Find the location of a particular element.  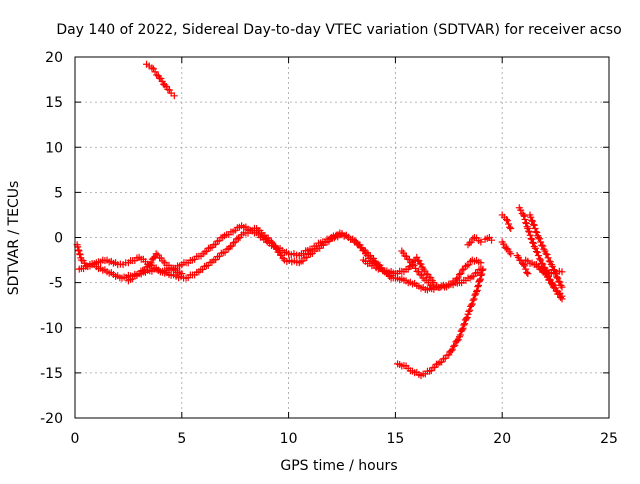

y-tick-label: -15 is located at coordinates (51, 374).